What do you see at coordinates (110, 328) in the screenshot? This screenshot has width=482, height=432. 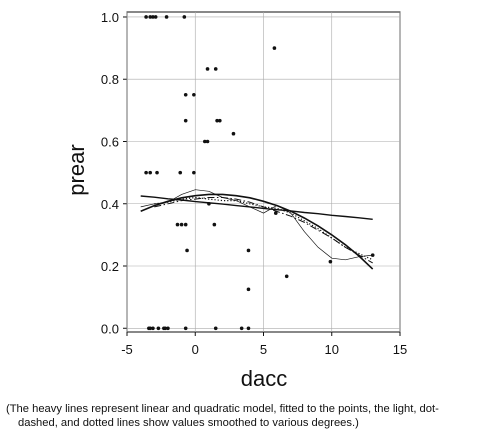 I see `y-tick-label: 0.0` at bounding box center [110, 328].